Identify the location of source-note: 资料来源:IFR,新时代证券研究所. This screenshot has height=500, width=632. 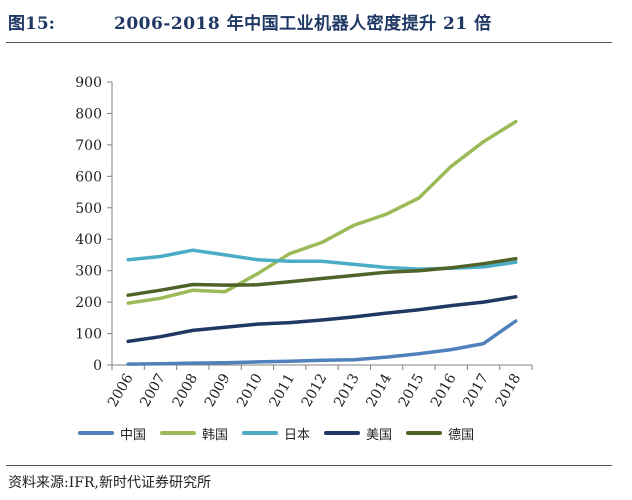
(109, 483).